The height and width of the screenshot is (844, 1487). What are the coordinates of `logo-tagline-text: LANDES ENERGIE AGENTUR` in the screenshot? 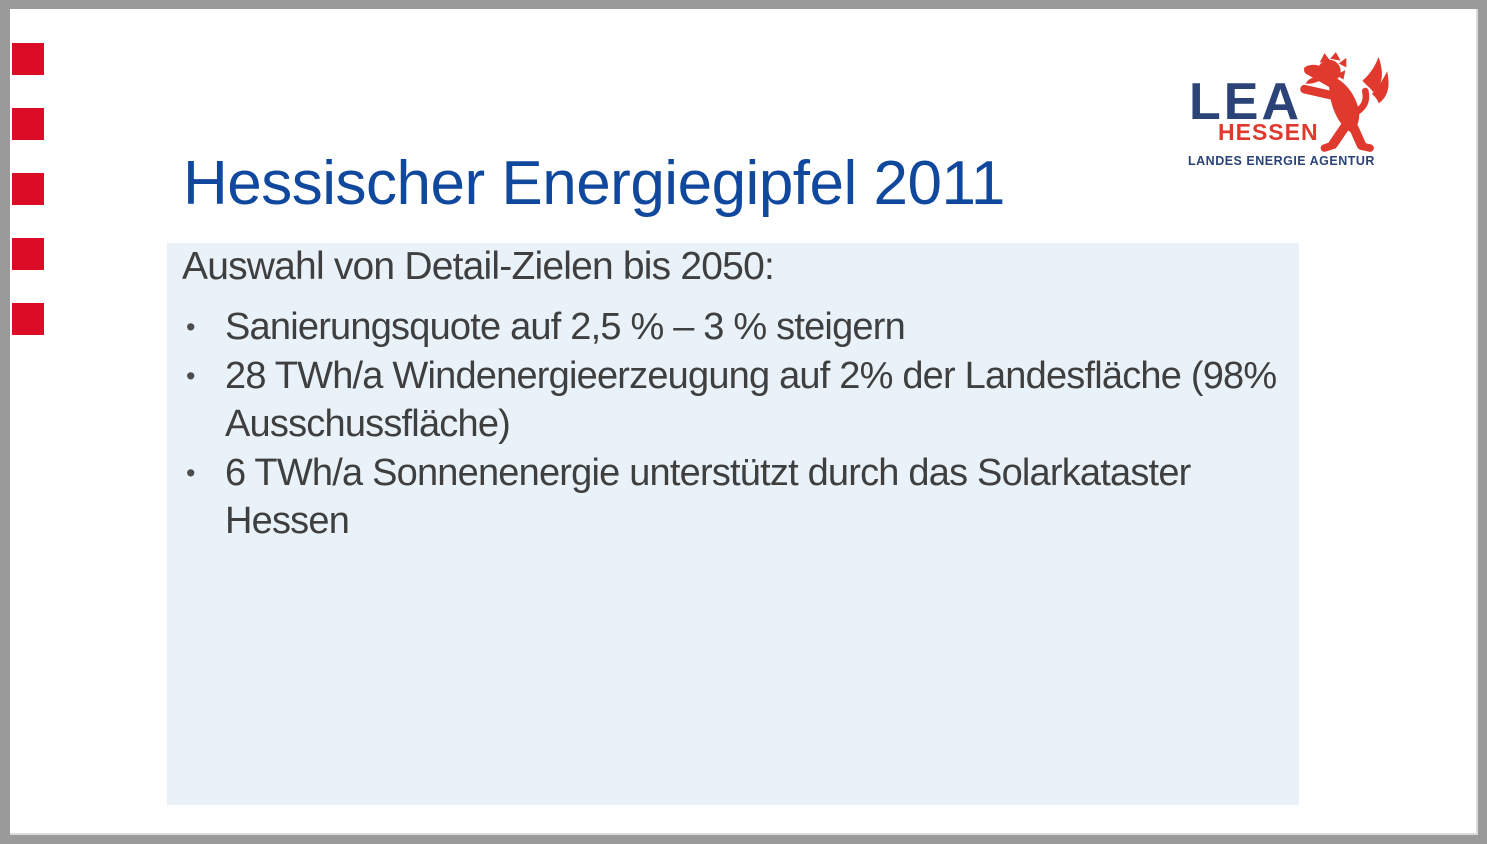 It's located at (1281, 161).